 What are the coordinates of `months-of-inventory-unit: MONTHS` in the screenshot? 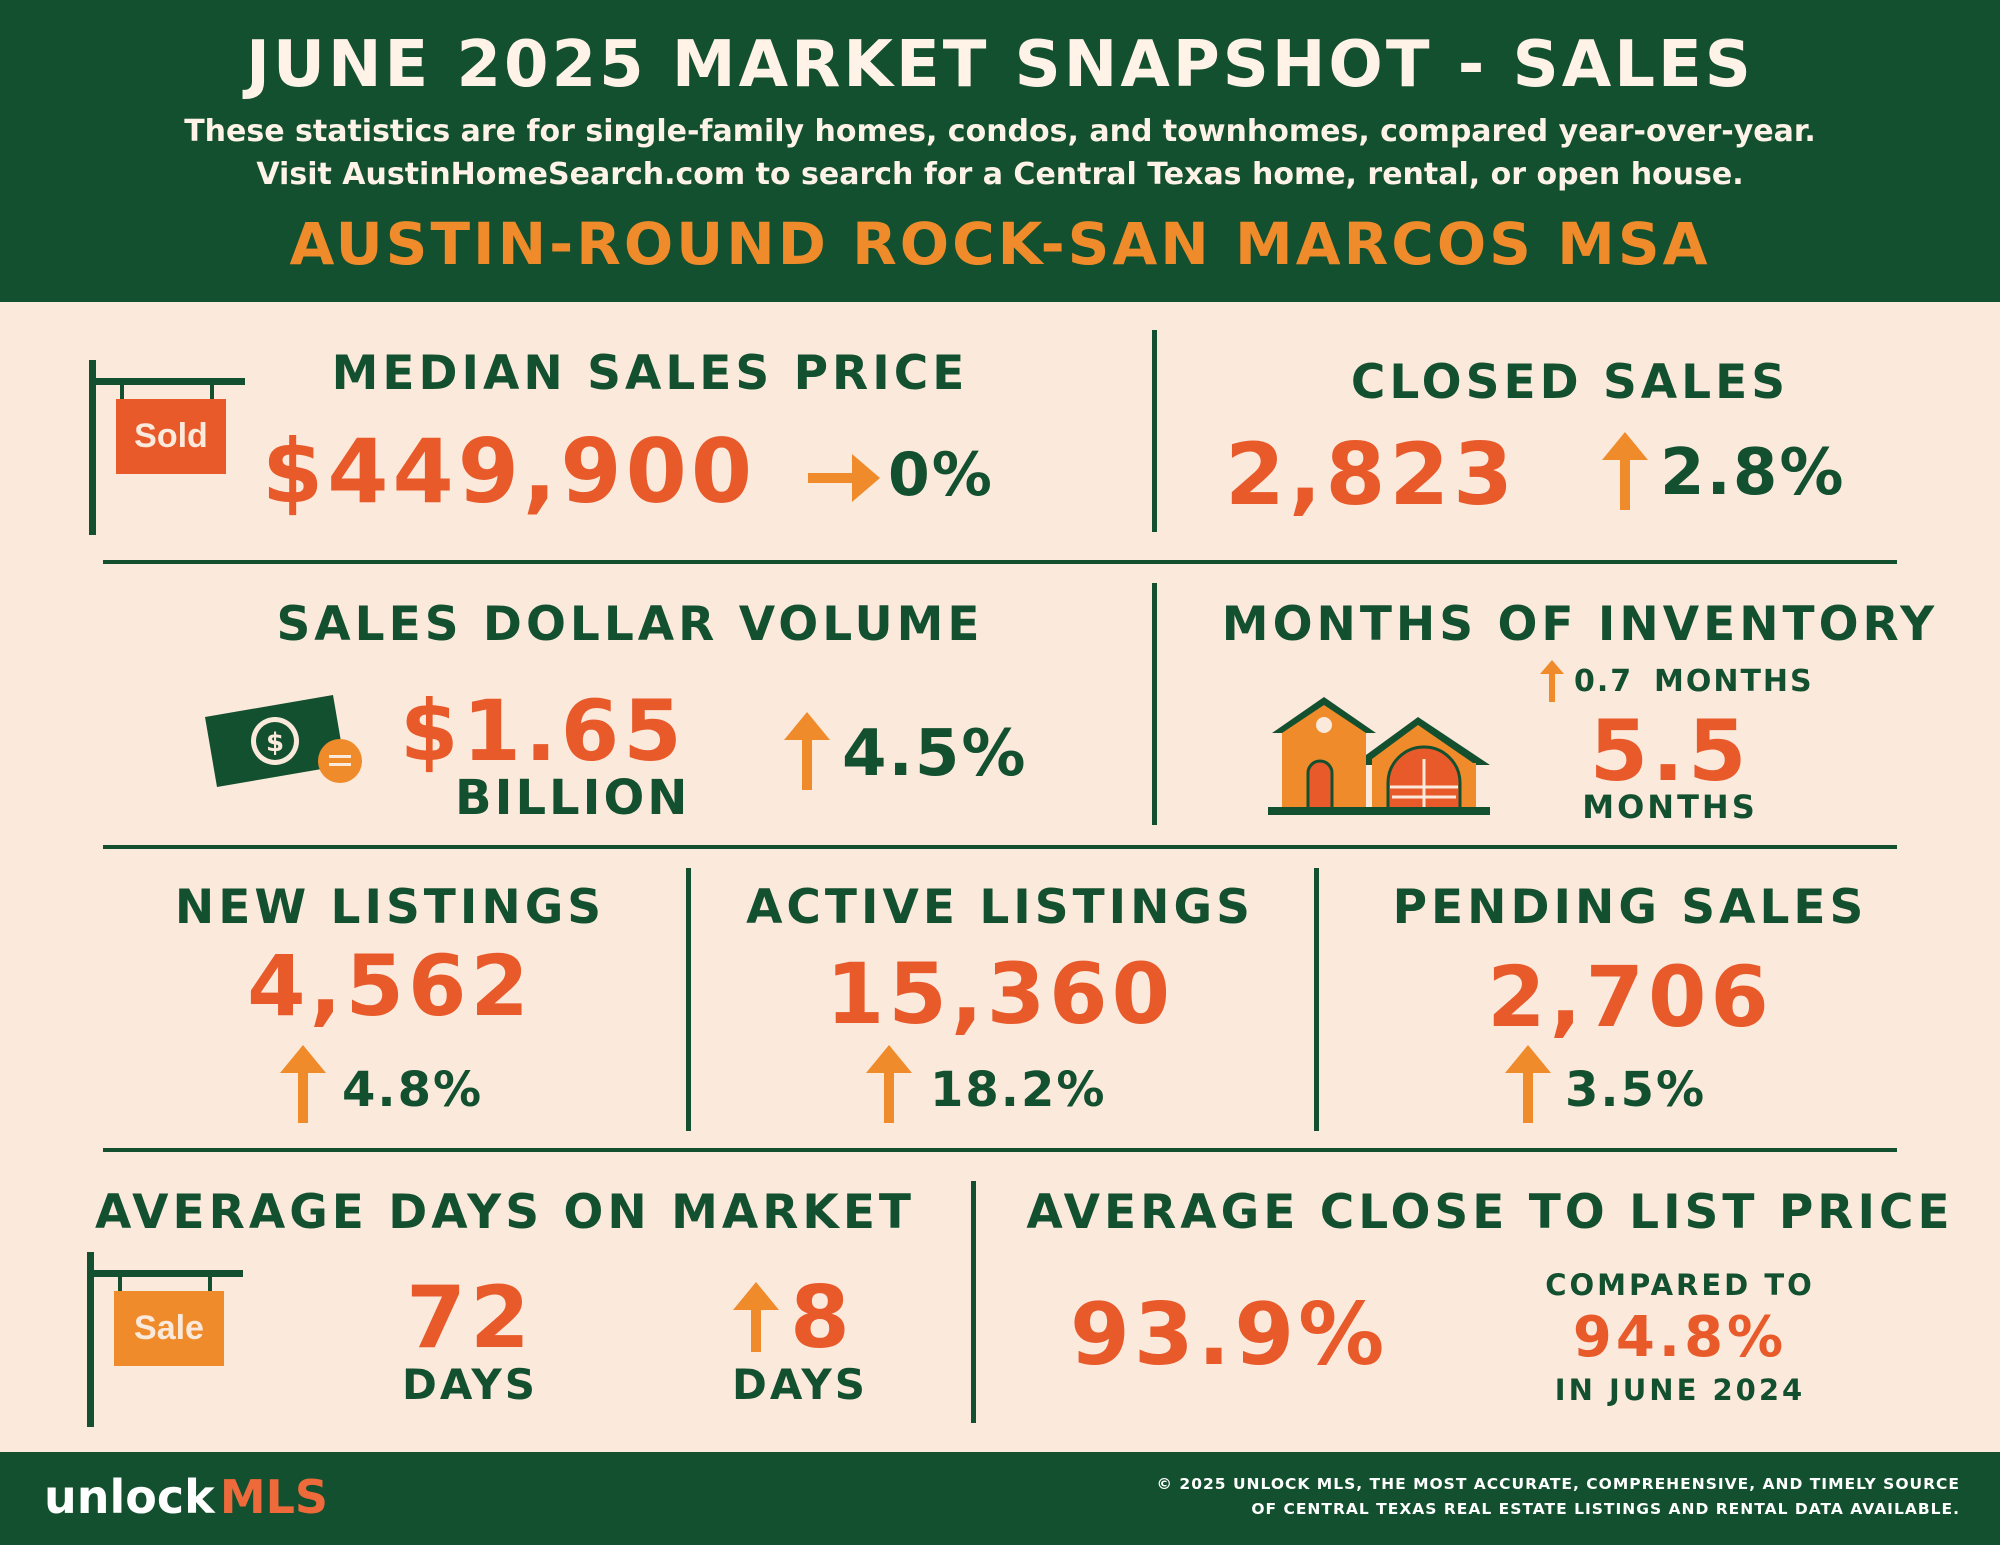 It's located at (1670, 807).